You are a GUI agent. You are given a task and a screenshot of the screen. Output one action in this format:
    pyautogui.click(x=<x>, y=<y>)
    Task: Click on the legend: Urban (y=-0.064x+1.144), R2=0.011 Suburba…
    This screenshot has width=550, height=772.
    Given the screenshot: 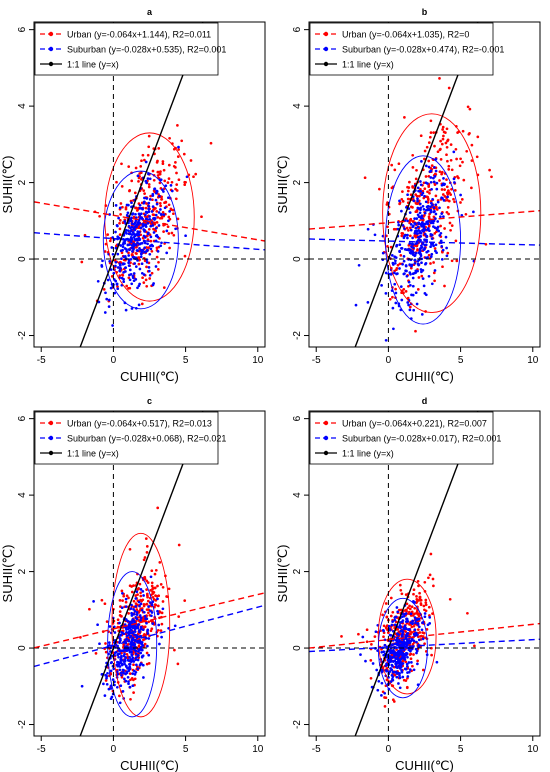 What is the action you would take?
    pyautogui.click(x=130, y=49)
    